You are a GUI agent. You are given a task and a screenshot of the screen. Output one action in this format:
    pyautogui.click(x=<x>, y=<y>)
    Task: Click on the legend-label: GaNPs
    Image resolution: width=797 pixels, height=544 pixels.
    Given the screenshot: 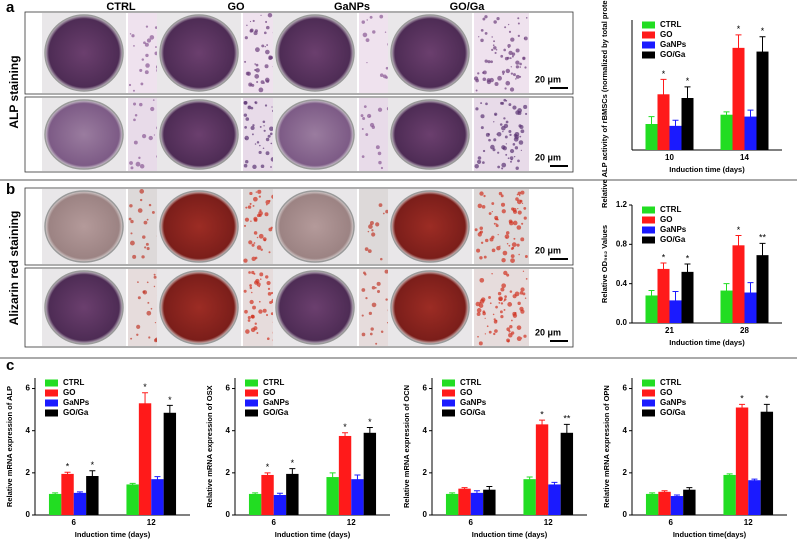 What is the action you would take?
    pyautogui.click(x=76, y=402)
    